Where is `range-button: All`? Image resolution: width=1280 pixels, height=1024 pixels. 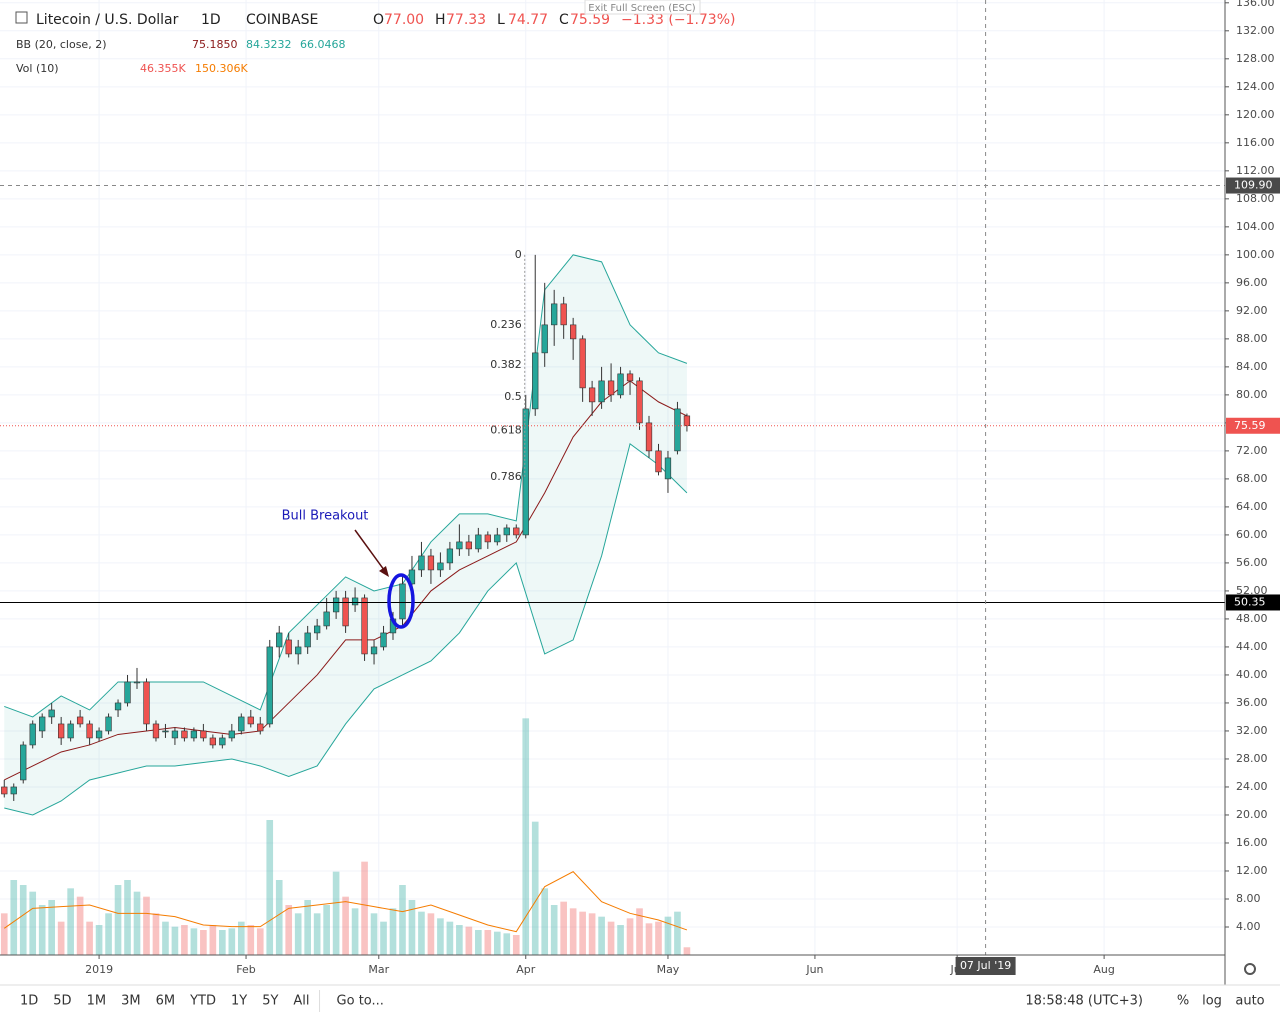 range-button: All is located at coordinates (301, 1001).